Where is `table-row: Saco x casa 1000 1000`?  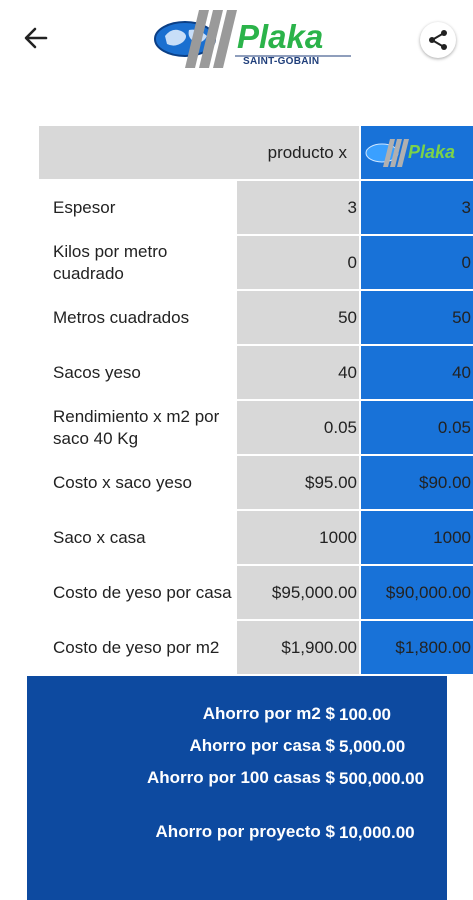
table-row: Saco x casa 1000 1000 is located at coordinates (256, 538).